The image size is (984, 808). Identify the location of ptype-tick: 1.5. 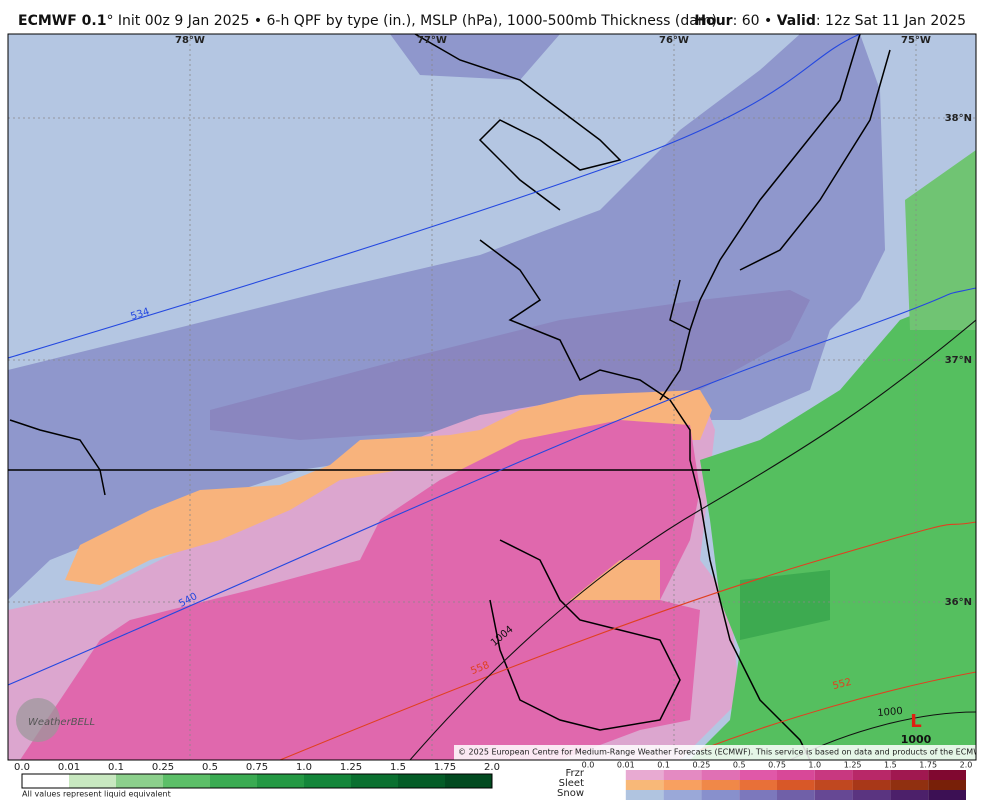
(890, 765).